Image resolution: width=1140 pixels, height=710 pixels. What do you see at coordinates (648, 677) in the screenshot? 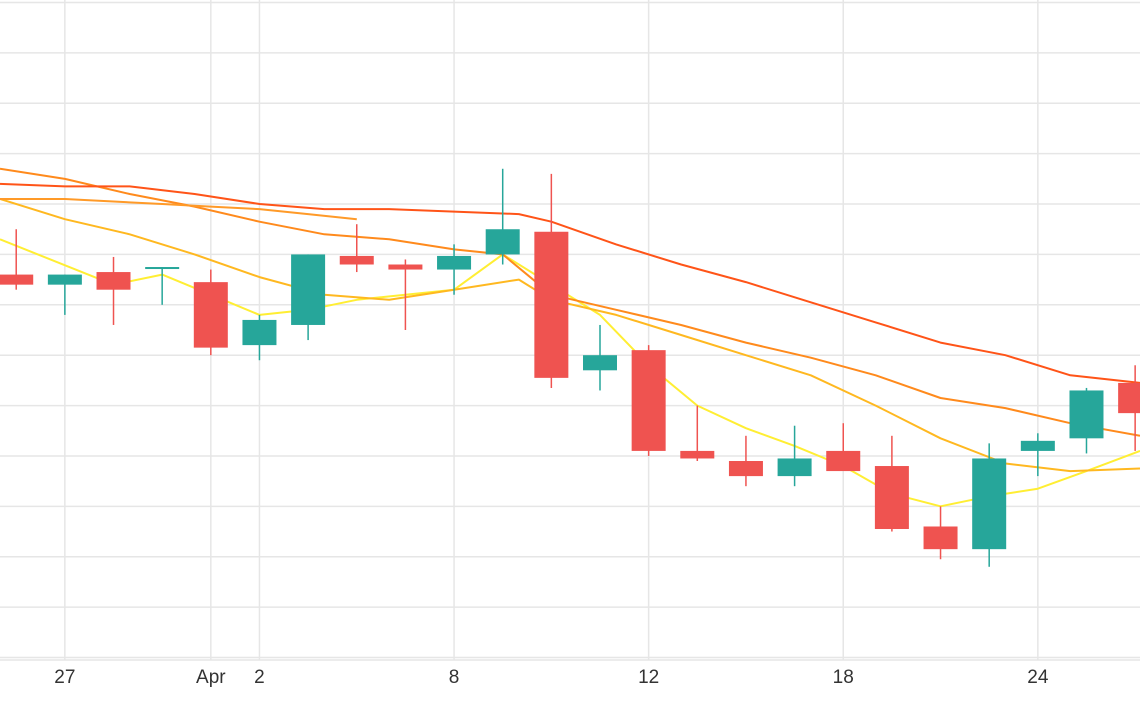
I see `x-tick-label: 12` at bounding box center [648, 677].